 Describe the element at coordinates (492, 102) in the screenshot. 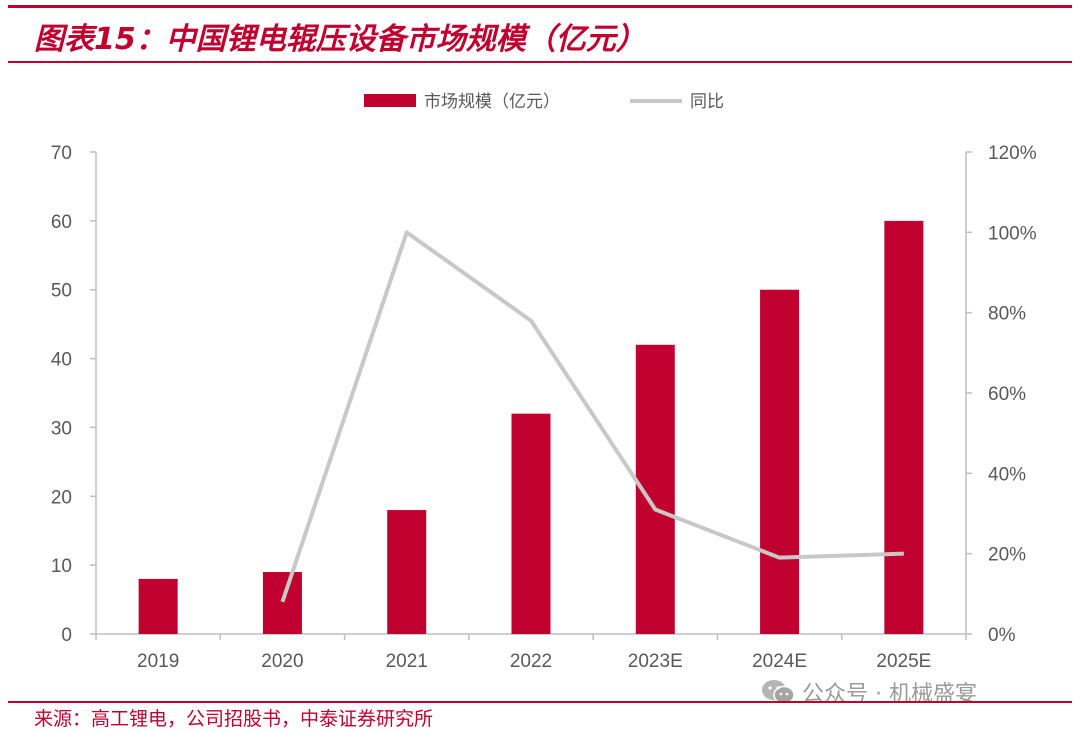

I see `legend-bar-label: 市场规模（亿元）` at that location.